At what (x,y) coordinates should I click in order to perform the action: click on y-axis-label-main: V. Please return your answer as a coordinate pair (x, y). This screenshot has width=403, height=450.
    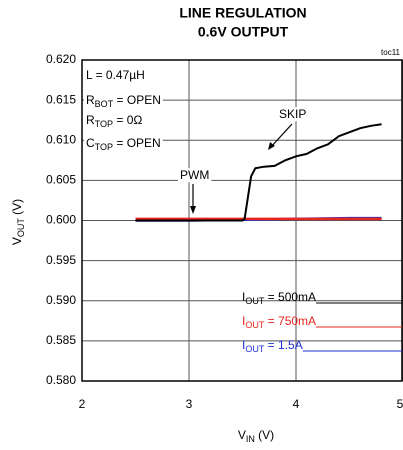
    Looking at the image, I should click on (17, 241).